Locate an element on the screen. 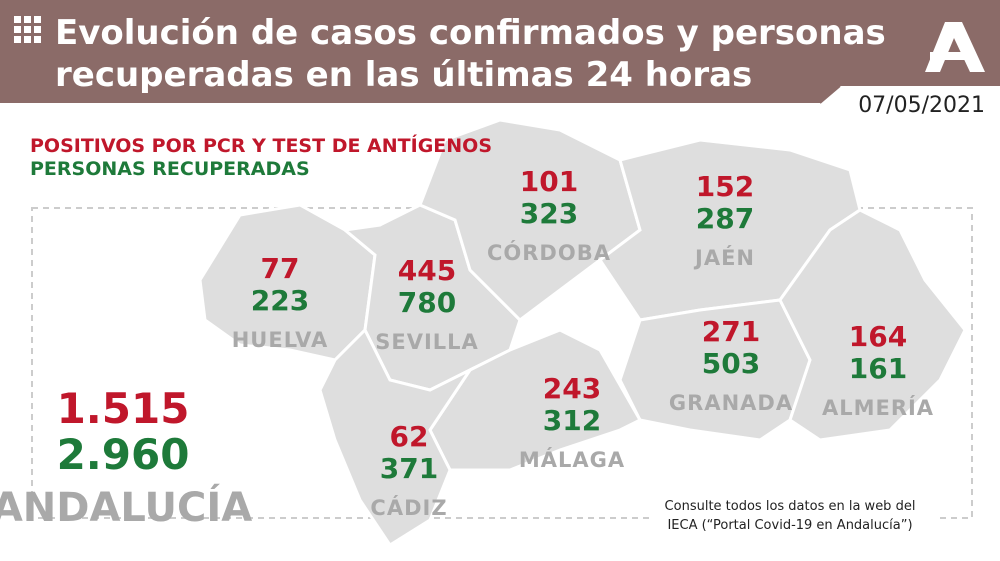 This screenshot has height=561, width=1000. menu-icon is located at coordinates (27, 29).